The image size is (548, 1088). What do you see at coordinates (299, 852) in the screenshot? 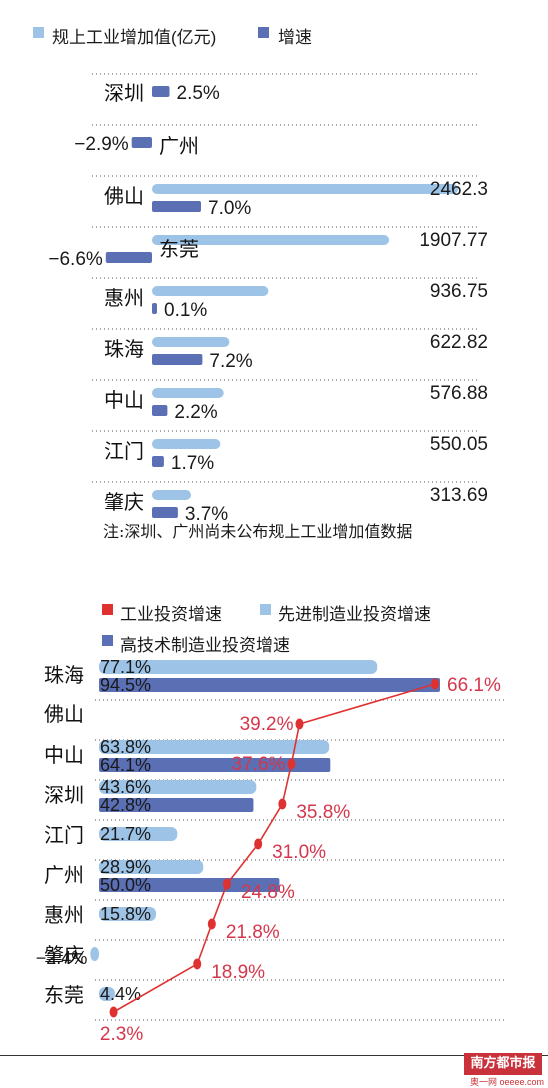
I see `industrial-label: 31.0%` at bounding box center [299, 852].